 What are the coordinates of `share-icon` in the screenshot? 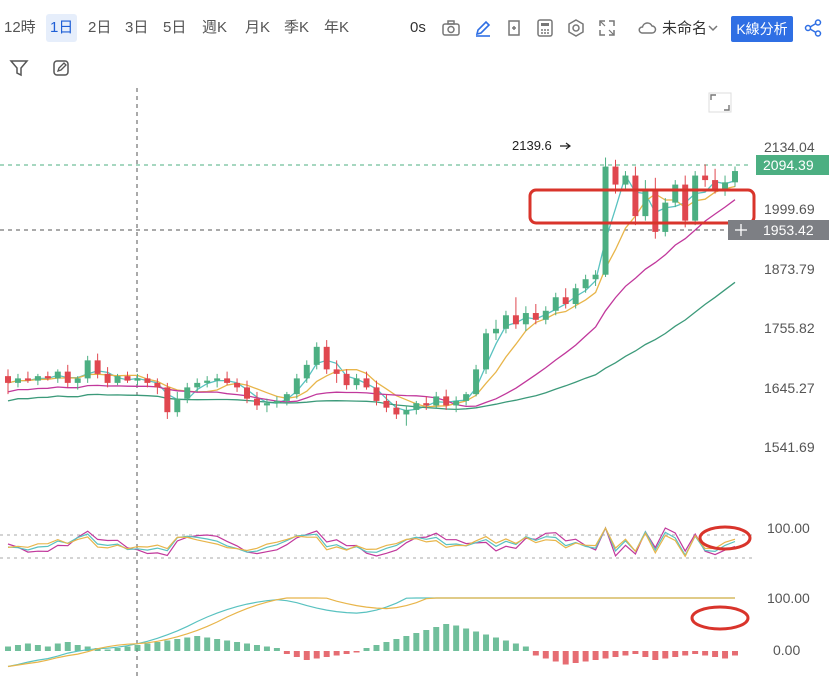 It's located at (813, 28).